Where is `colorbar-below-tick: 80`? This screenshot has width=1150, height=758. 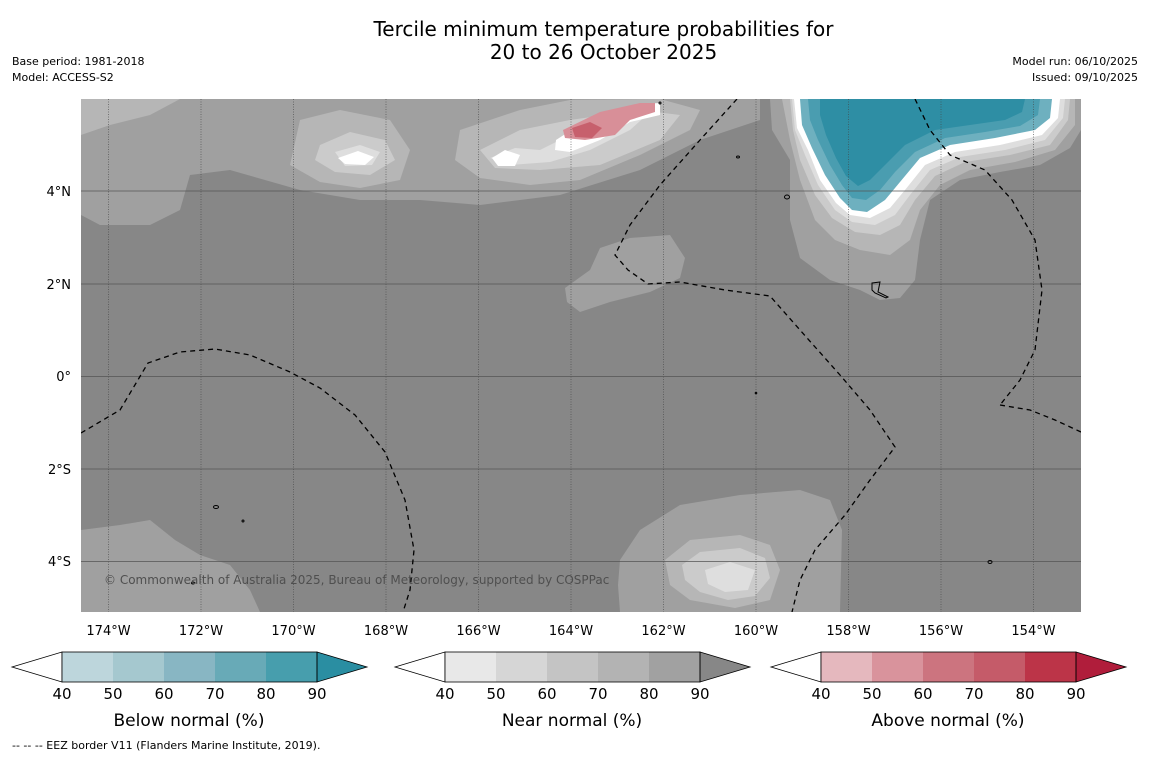 colorbar-below-tick: 80 is located at coordinates (265, 694).